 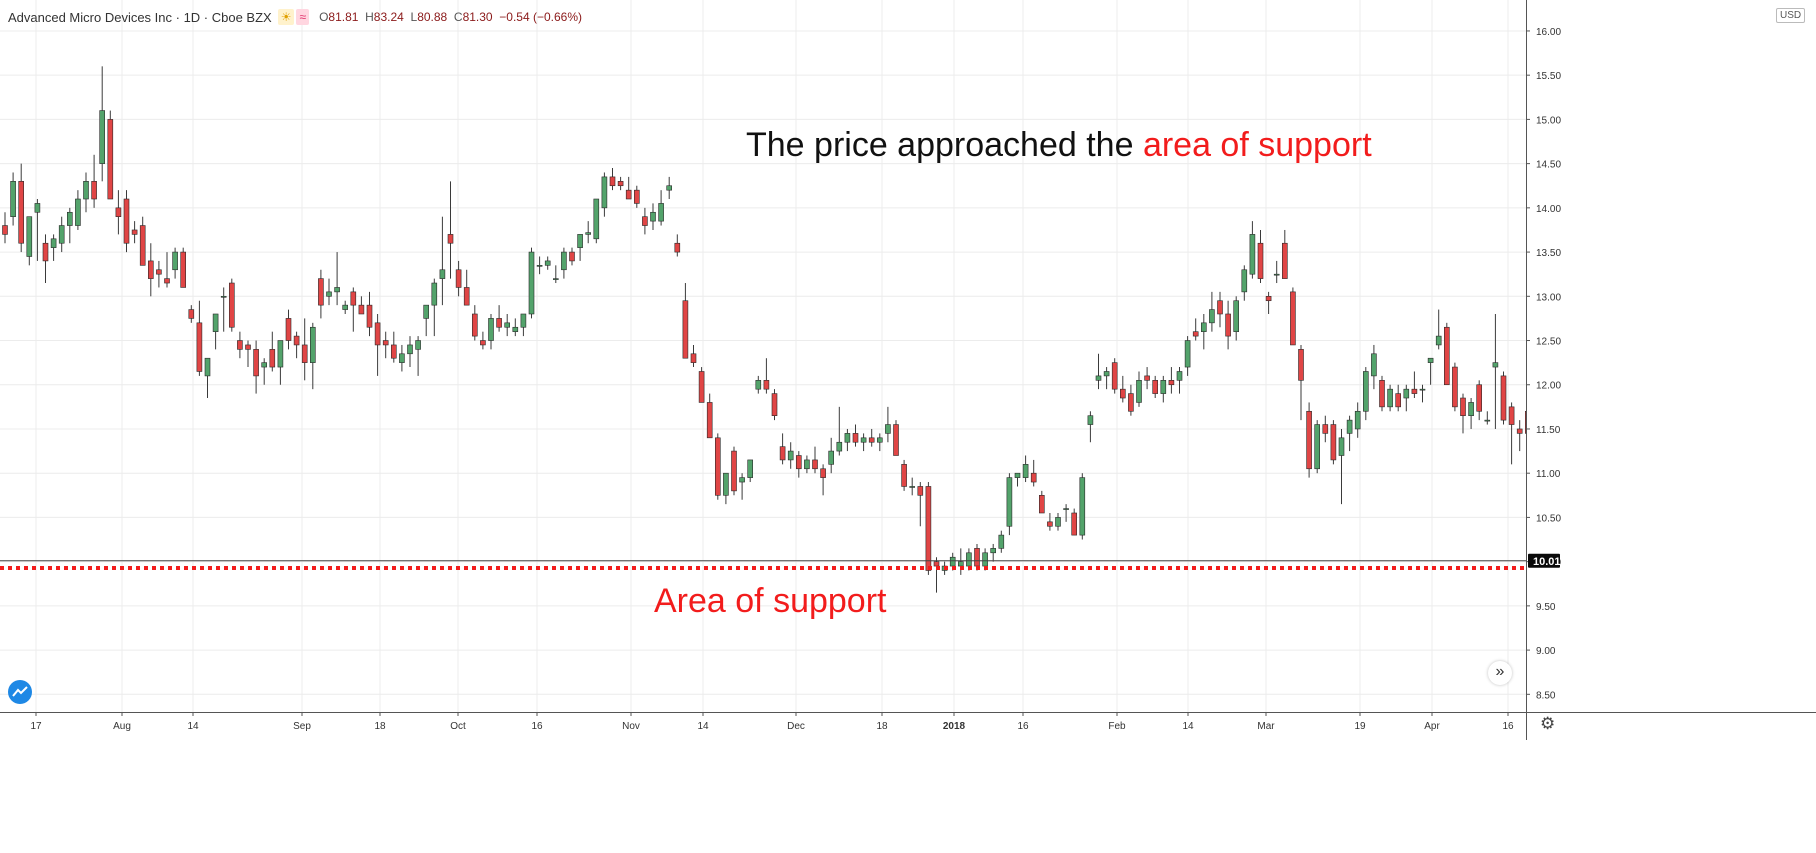 I want to click on scroll-to-realtime-button: », so click(x=1500, y=673).